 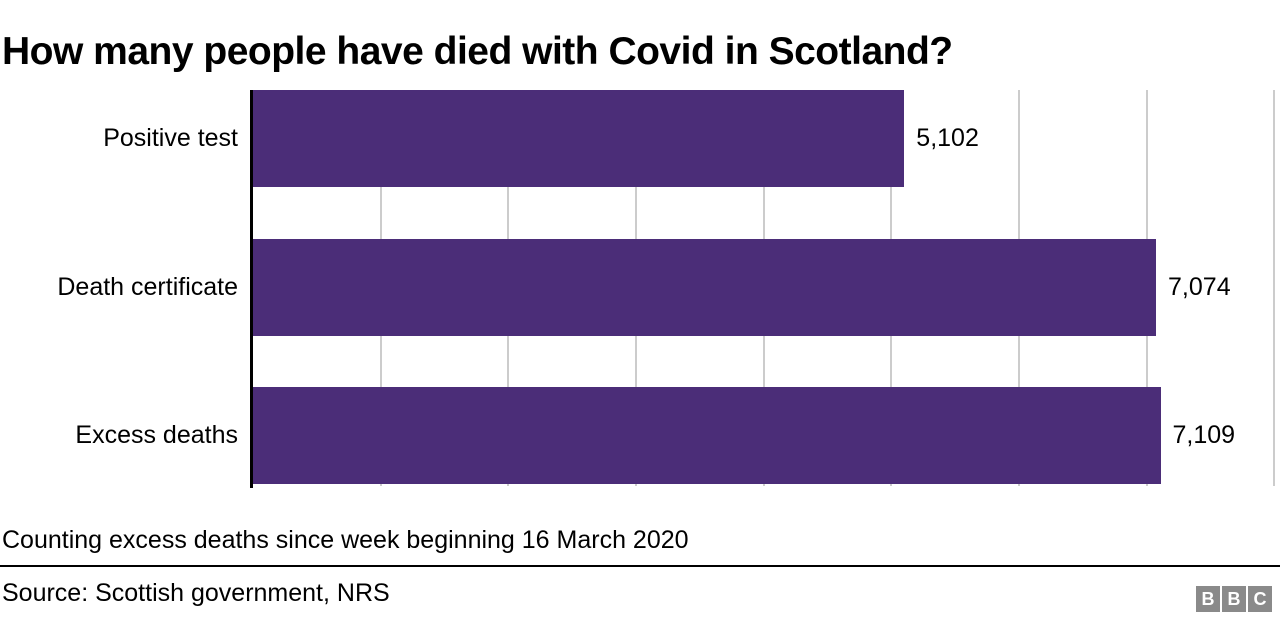 I want to click on category-label: Positive test, so click(x=170, y=138).